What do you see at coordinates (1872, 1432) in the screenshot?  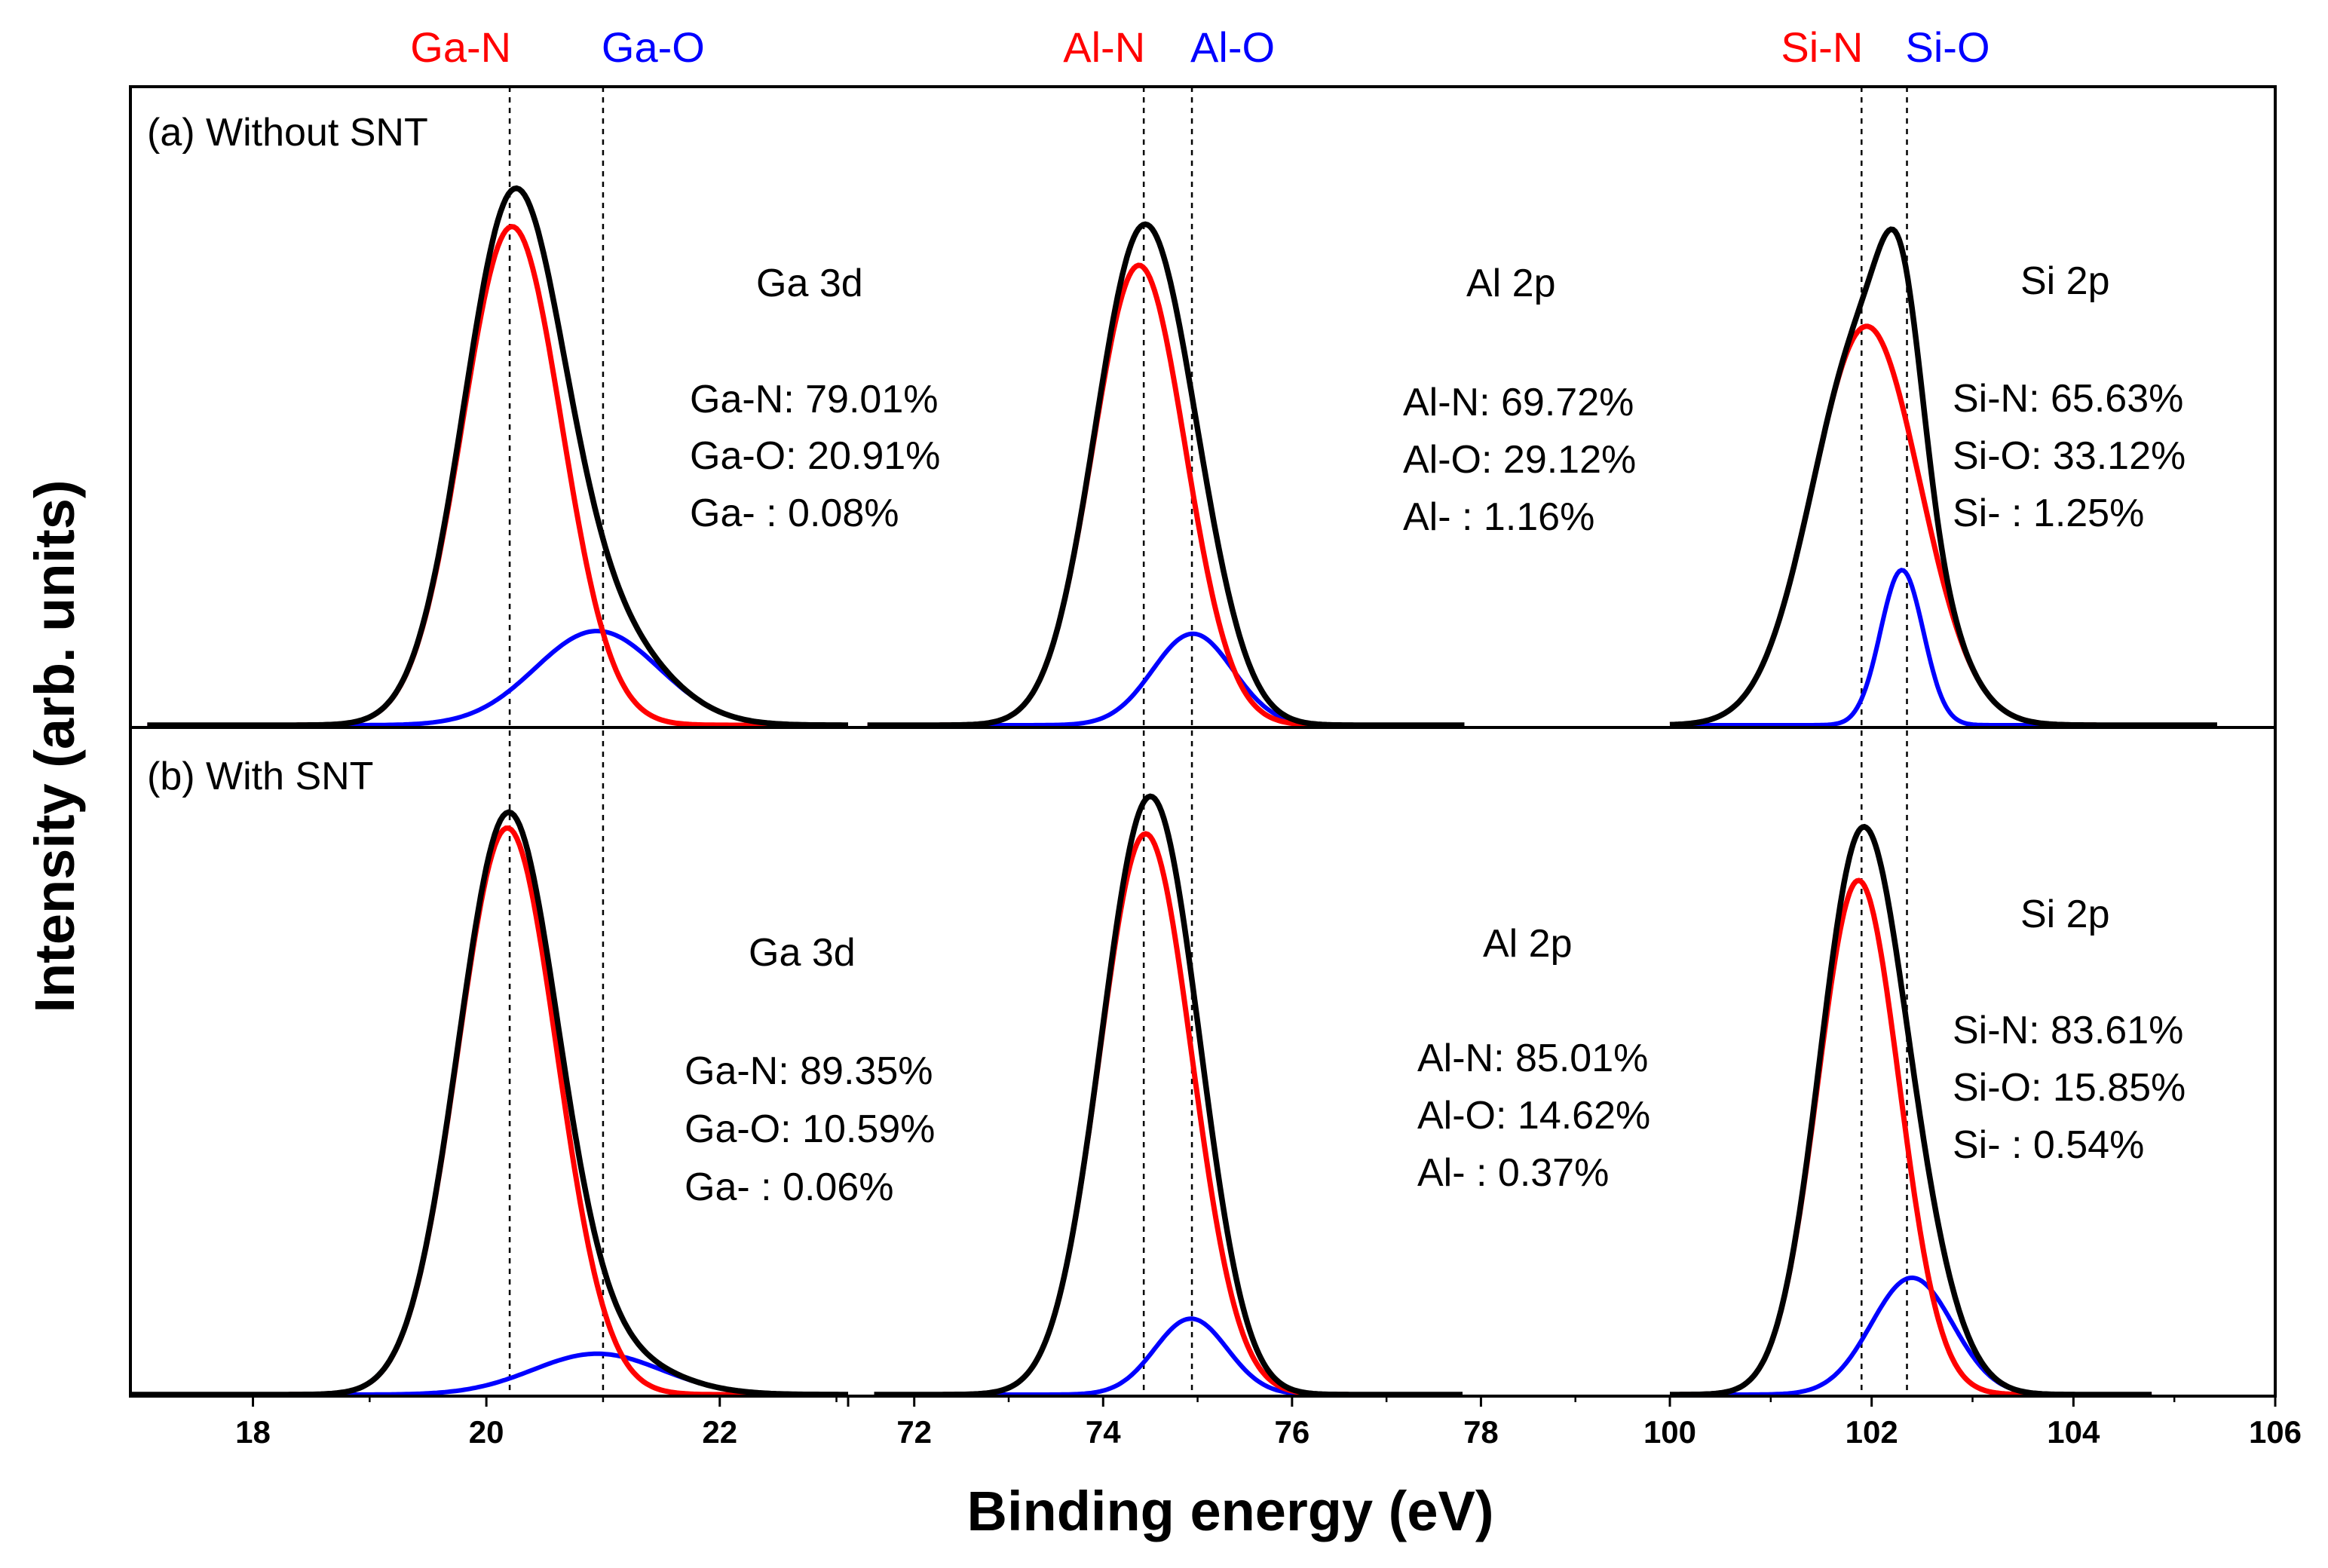 I see `x-tick-label: 102` at bounding box center [1872, 1432].